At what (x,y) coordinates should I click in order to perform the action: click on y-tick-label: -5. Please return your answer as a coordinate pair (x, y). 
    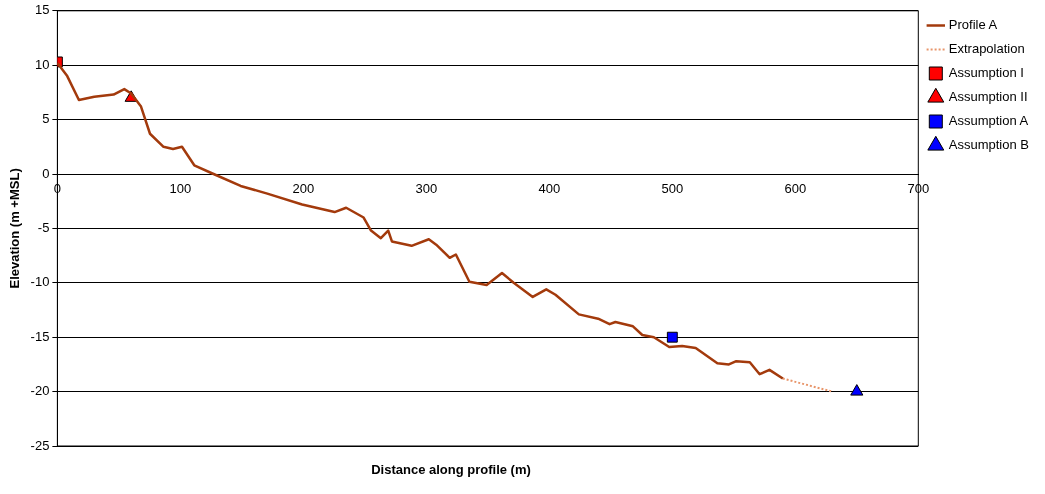
    Looking at the image, I should click on (43, 227).